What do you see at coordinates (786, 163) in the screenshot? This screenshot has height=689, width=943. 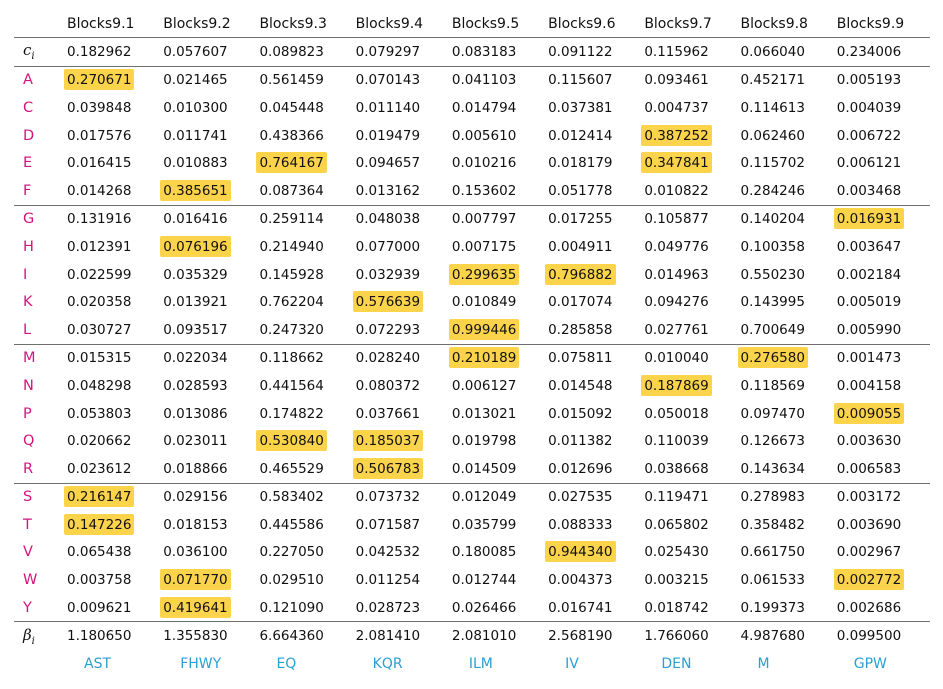 I see `value-cell: 0.115702` at bounding box center [786, 163].